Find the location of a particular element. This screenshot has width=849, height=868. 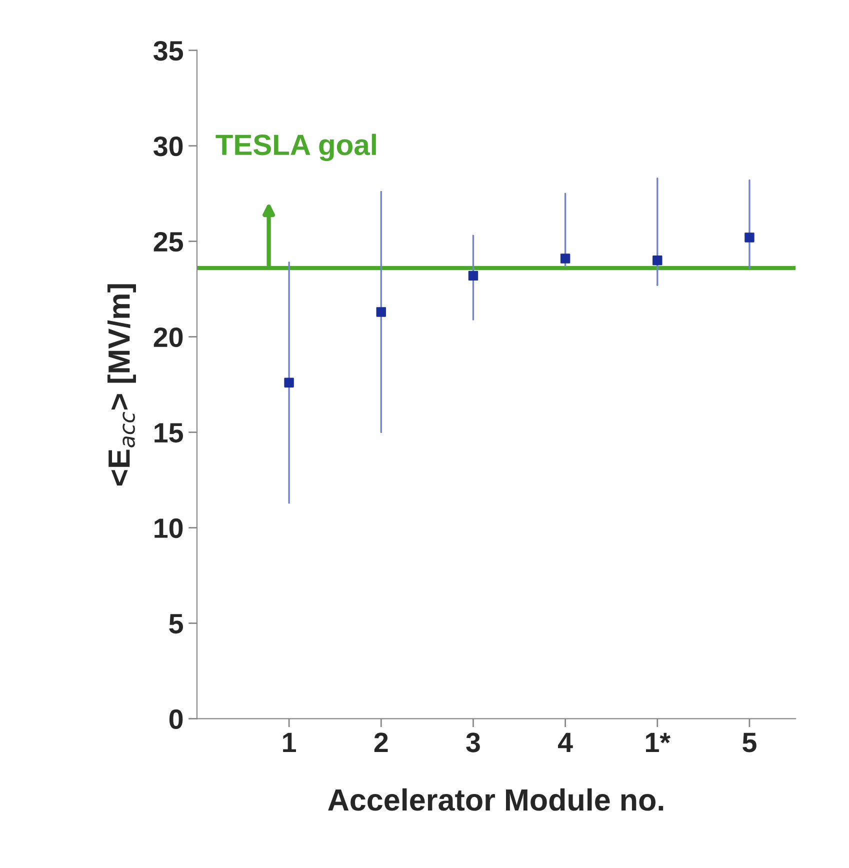

ref-line-label: TESLA goal is located at coordinates (296, 148).